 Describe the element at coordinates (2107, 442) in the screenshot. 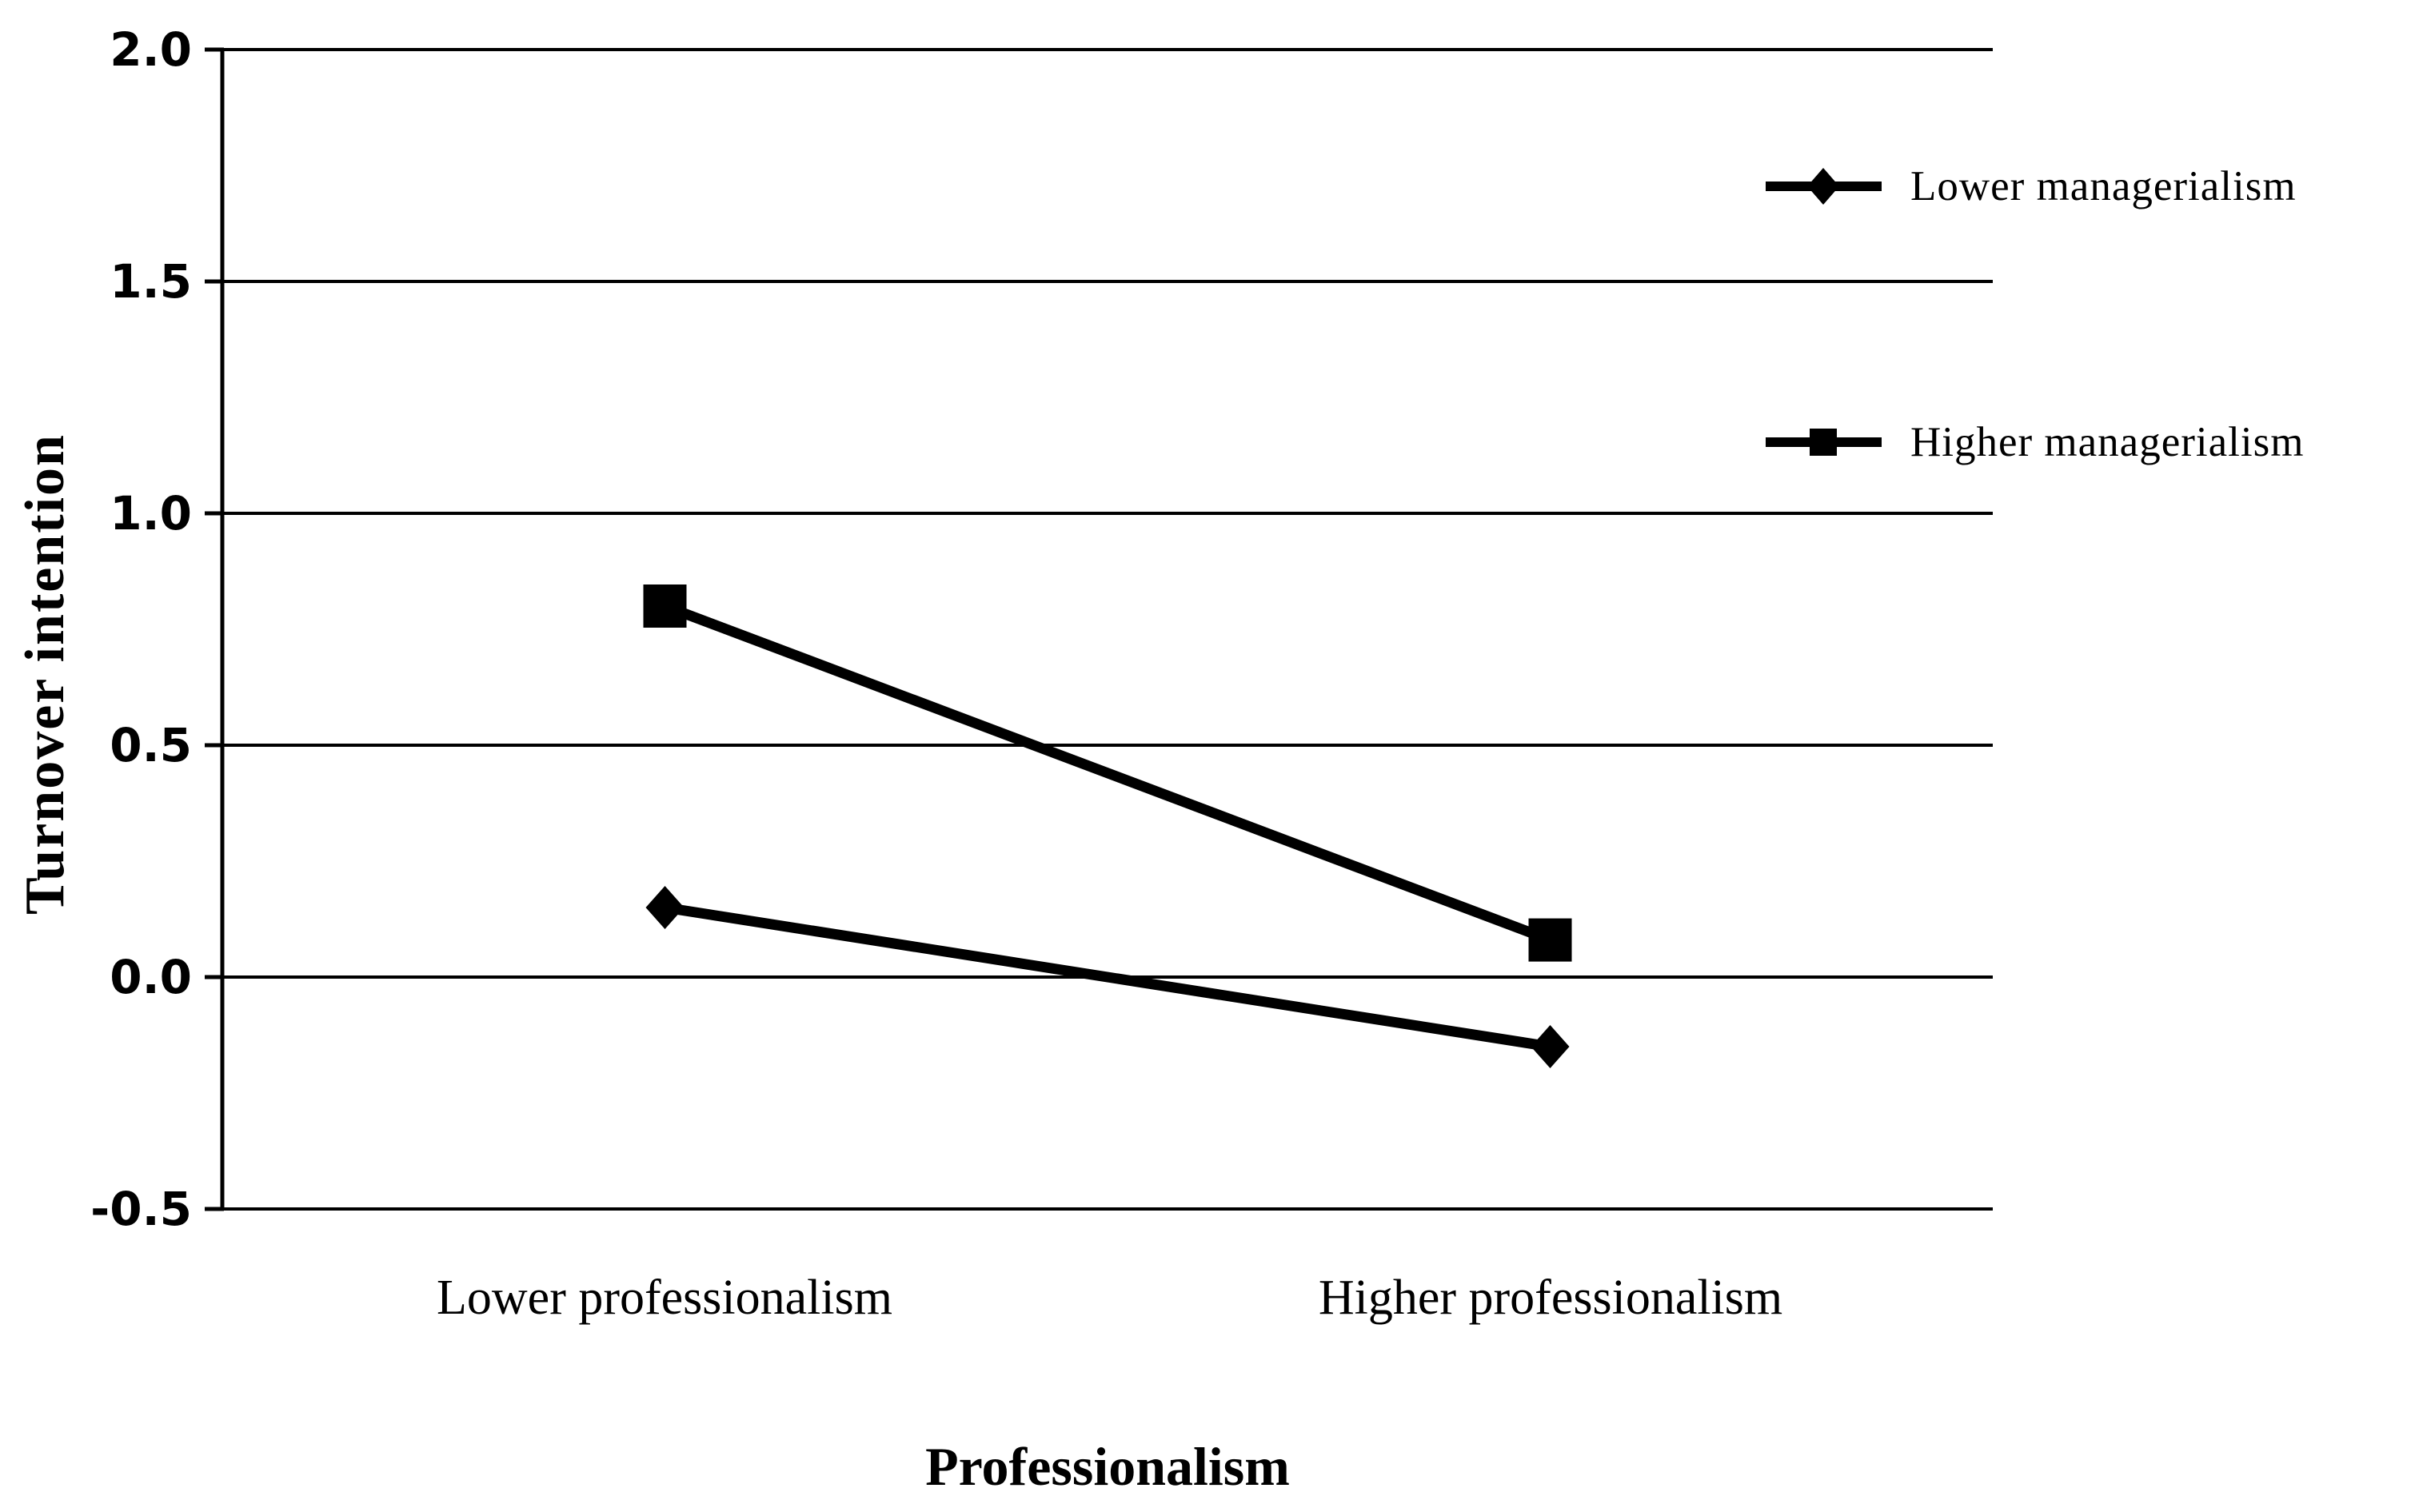

I see `legend-label-higher-managerialism: Higher managerialism` at that location.